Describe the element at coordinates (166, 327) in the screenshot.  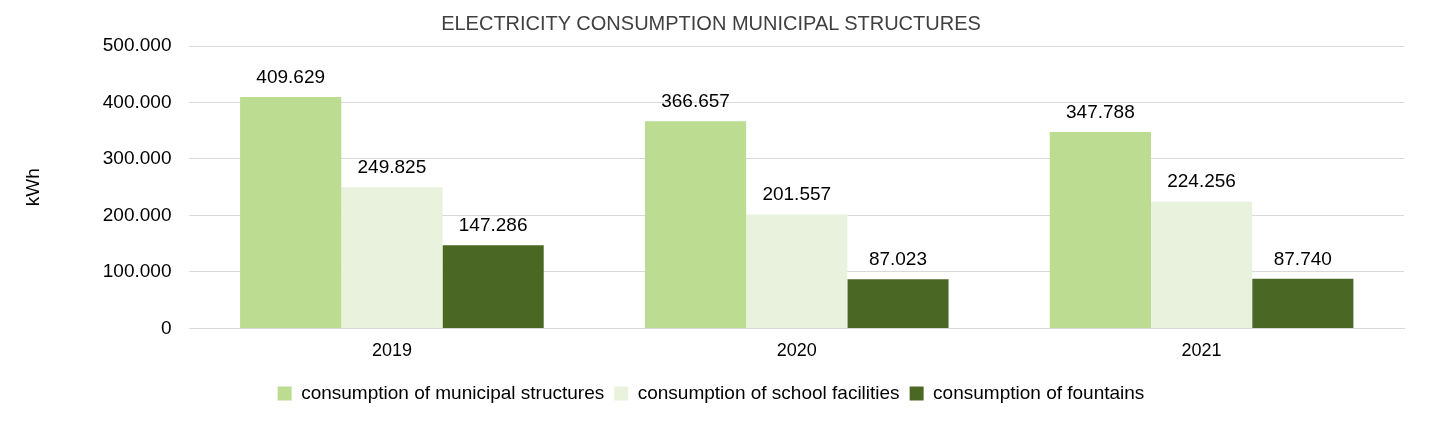
I see `y-tick-label: 0` at that location.